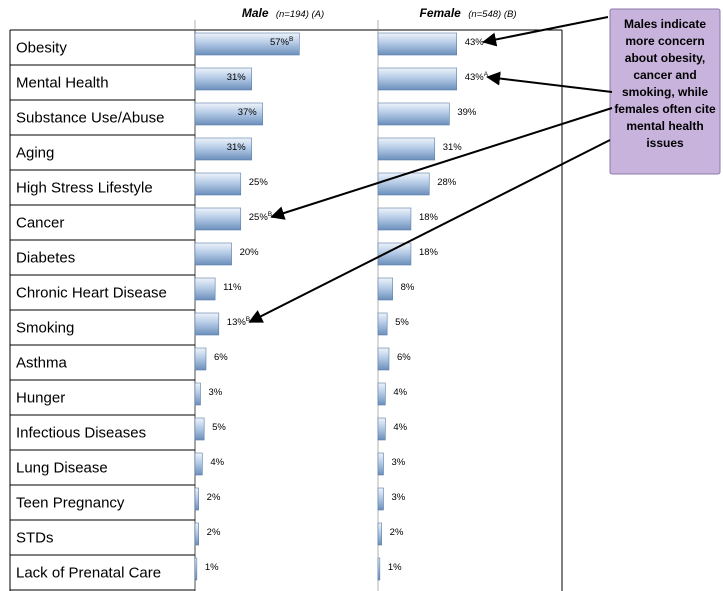 The image size is (723, 591). What do you see at coordinates (403, 184) in the screenshot?
I see `bar-female-high-stress-lifestyle` at bounding box center [403, 184].